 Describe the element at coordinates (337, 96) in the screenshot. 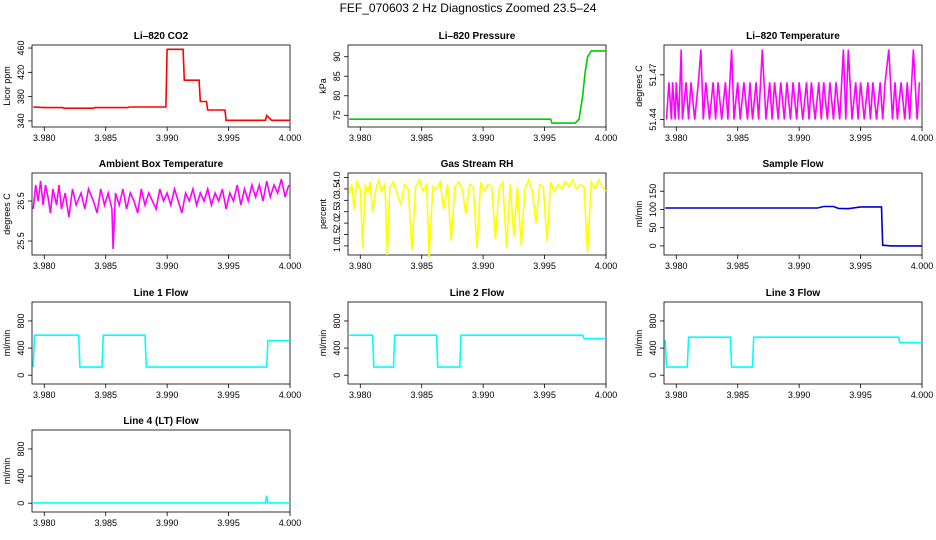

I see `y-tick-label: 80` at that location.